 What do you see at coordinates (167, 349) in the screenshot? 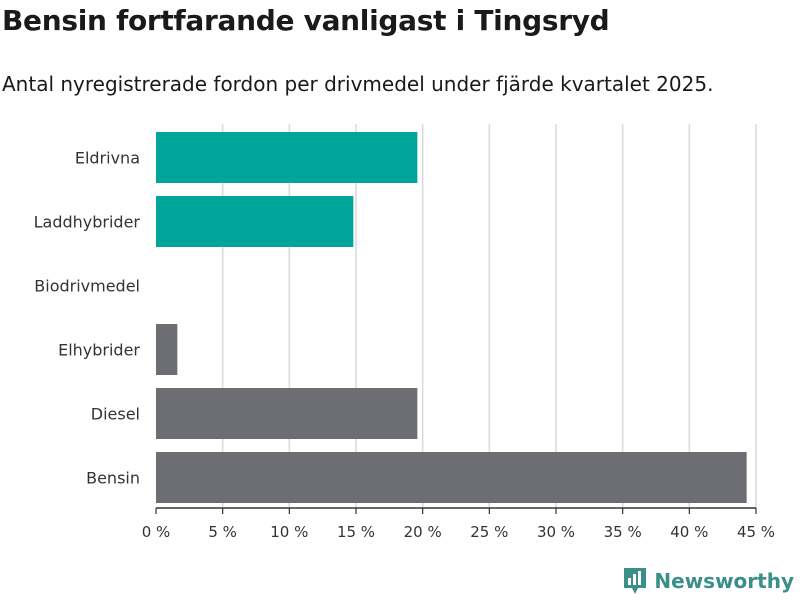
I see `bar-elhybrider` at bounding box center [167, 349].